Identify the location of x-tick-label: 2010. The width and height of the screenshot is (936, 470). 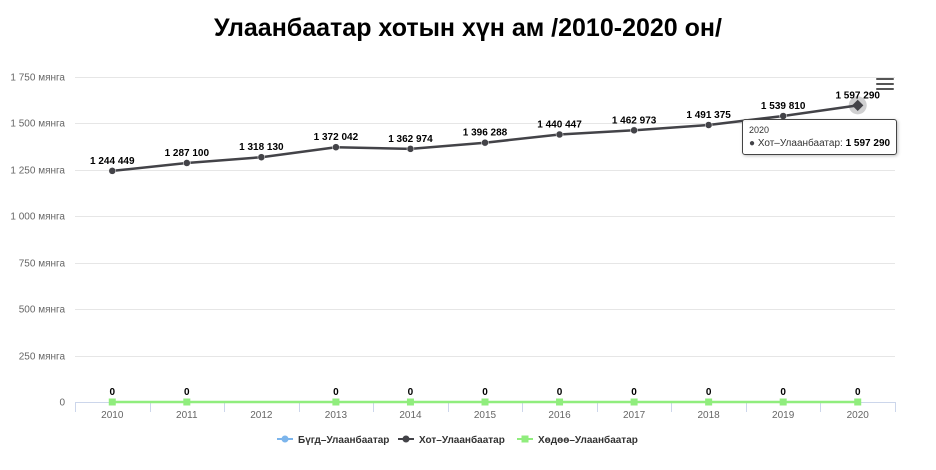
(112, 415).